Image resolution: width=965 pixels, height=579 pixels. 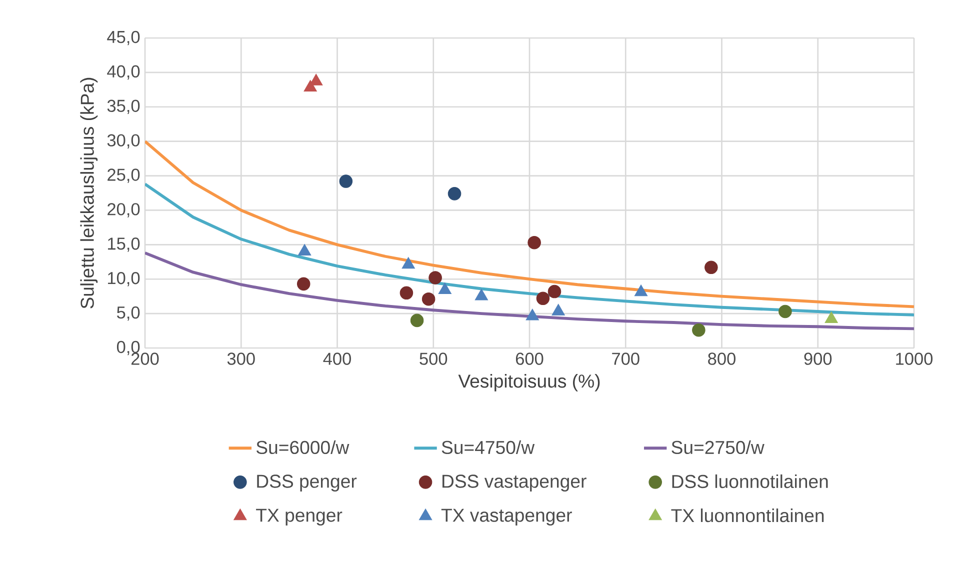 What do you see at coordinates (529, 290) in the screenshot?
I see `line-series` at bounding box center [529, 290].